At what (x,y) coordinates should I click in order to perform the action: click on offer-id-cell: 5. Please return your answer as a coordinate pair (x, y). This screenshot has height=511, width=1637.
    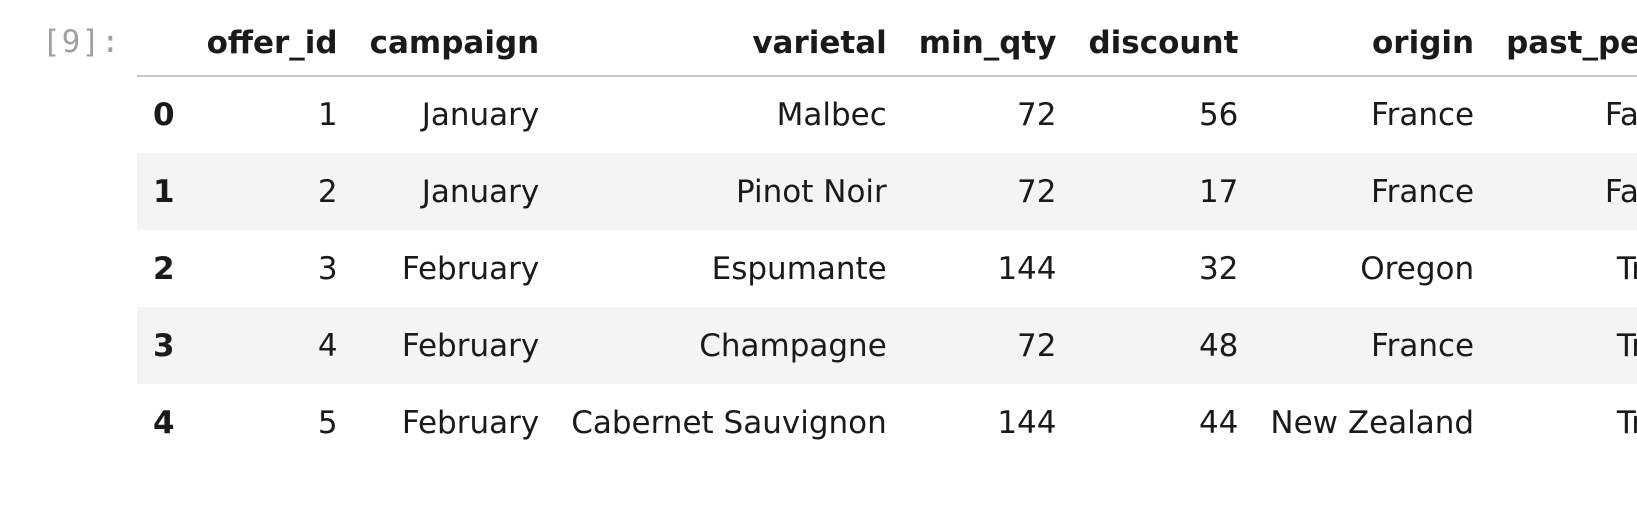
    Looking at the image, I should click on (327, 422).